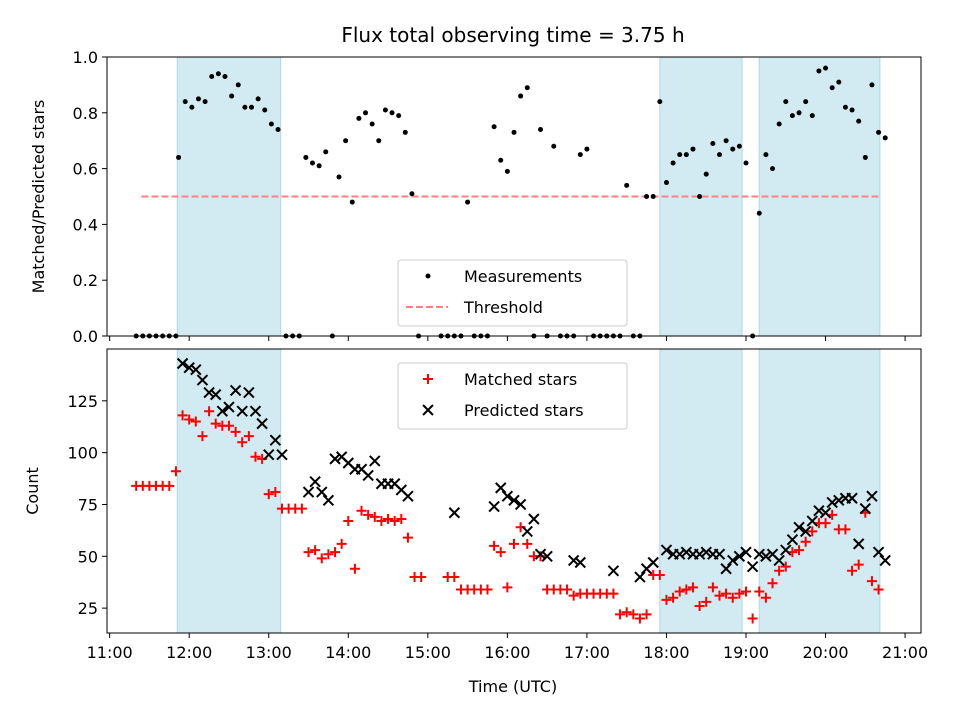 Image resolution: width=960 pixels, height=720 pixels. I want to click on x-tick-label: 19:00, so click(746, 652).